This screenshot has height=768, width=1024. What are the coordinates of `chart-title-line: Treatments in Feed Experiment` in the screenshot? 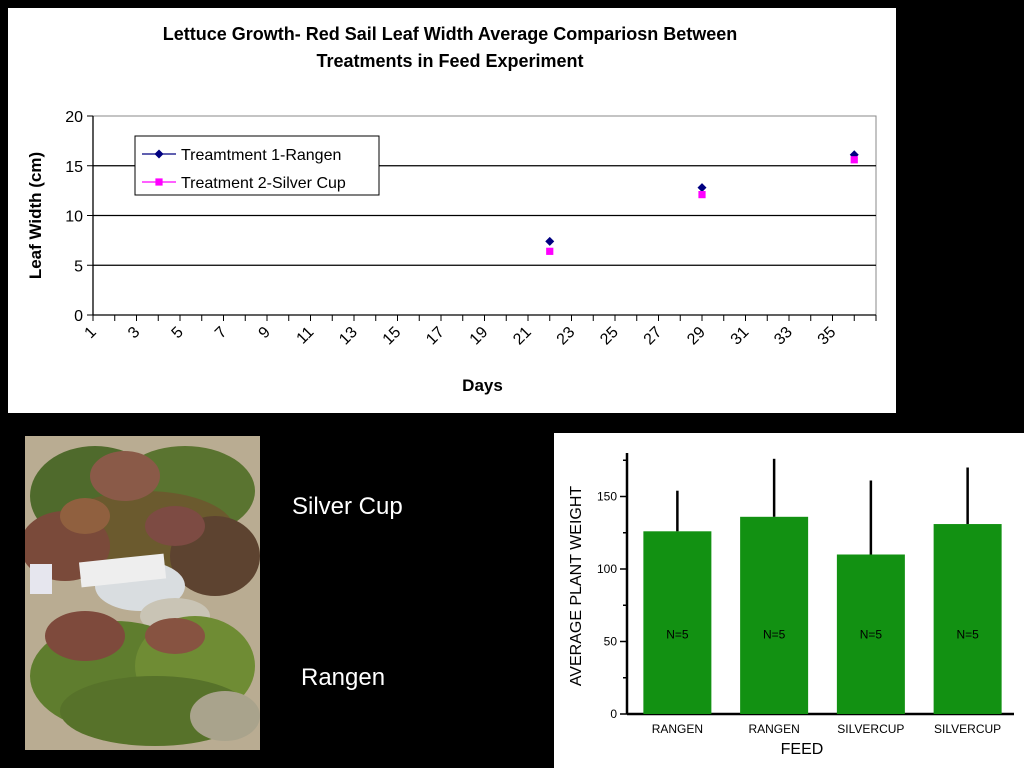 It's located at (449, 61).